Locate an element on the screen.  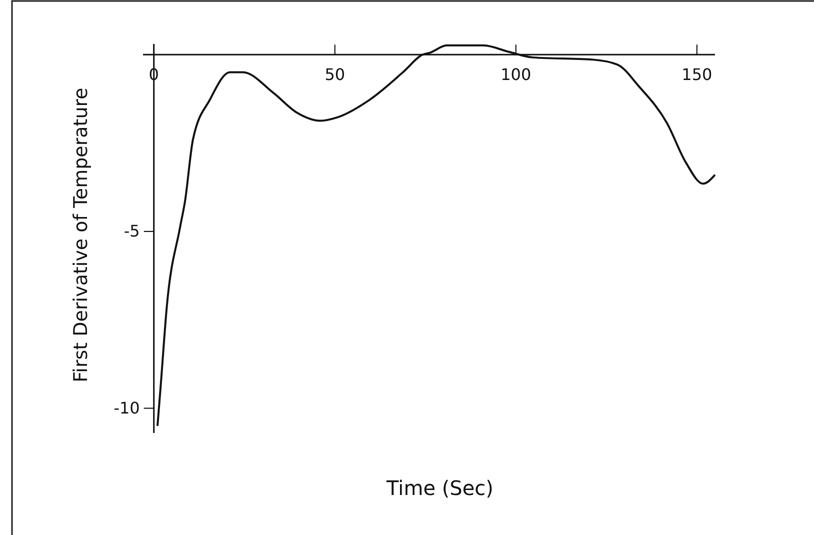
x-tick-label: 100 is located at coordinates (516, 74).